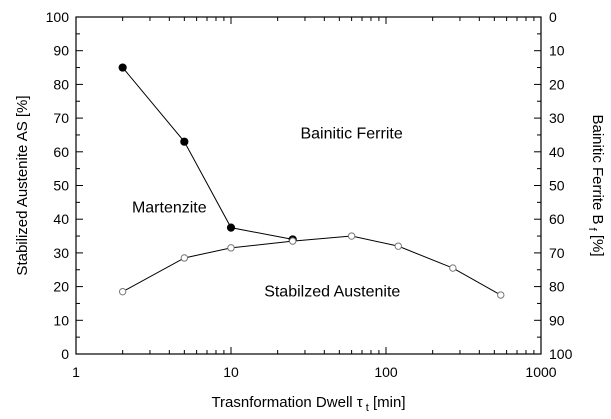  Describe the element at coordinates (22, 185) in the screenshot. I see `y-left-axis-title: Stabilized Austenite AS [%]` at that location.